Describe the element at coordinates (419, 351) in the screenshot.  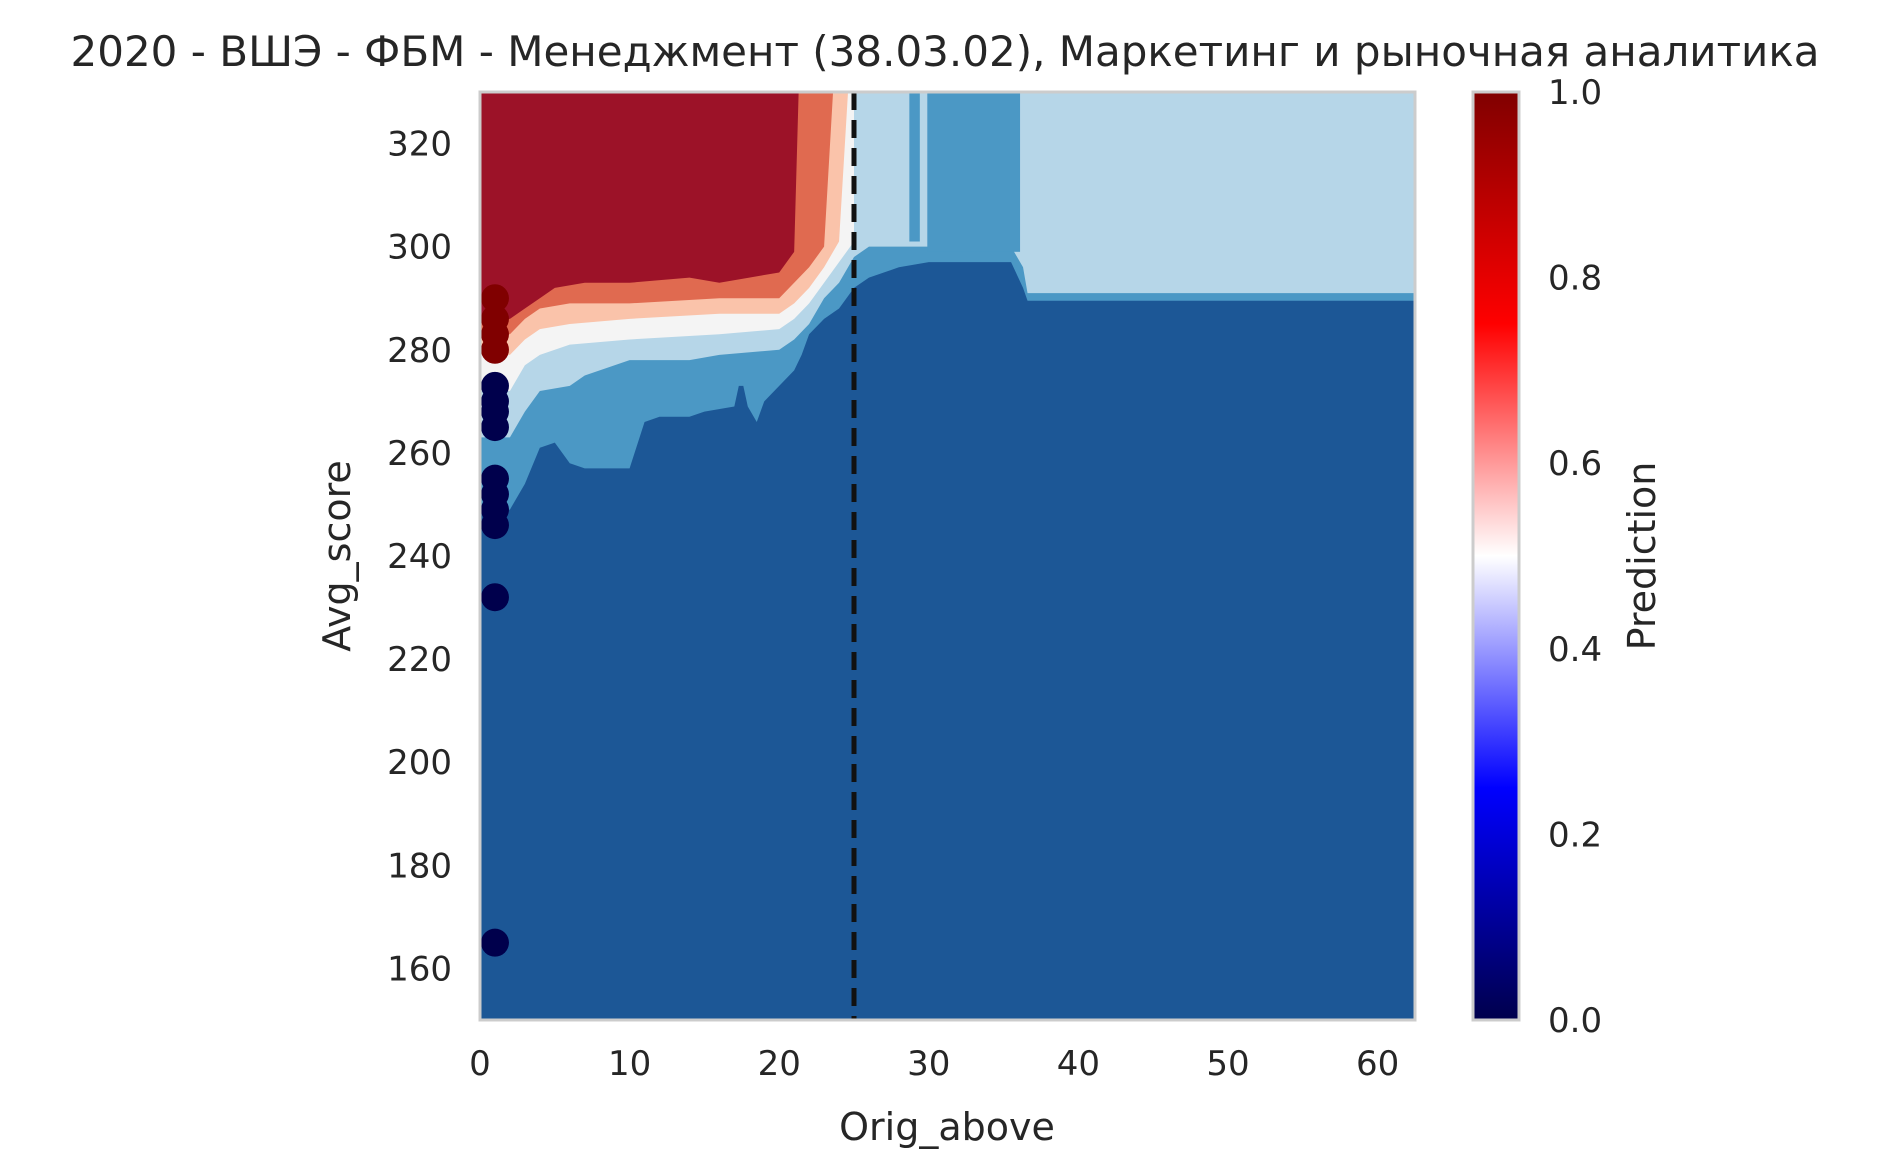
I see `y-tick-label: 280` at that location.